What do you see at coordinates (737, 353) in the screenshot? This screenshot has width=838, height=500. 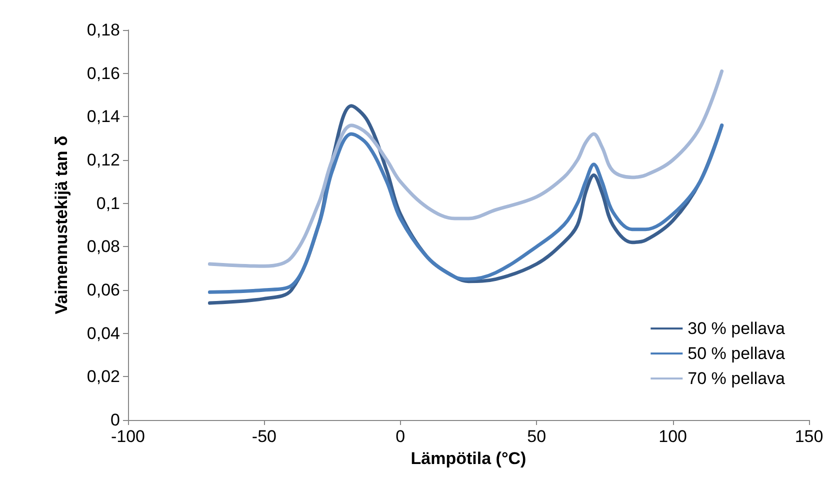 I see `legend-label: 50 % pellava` at bounding box center [737, 353].